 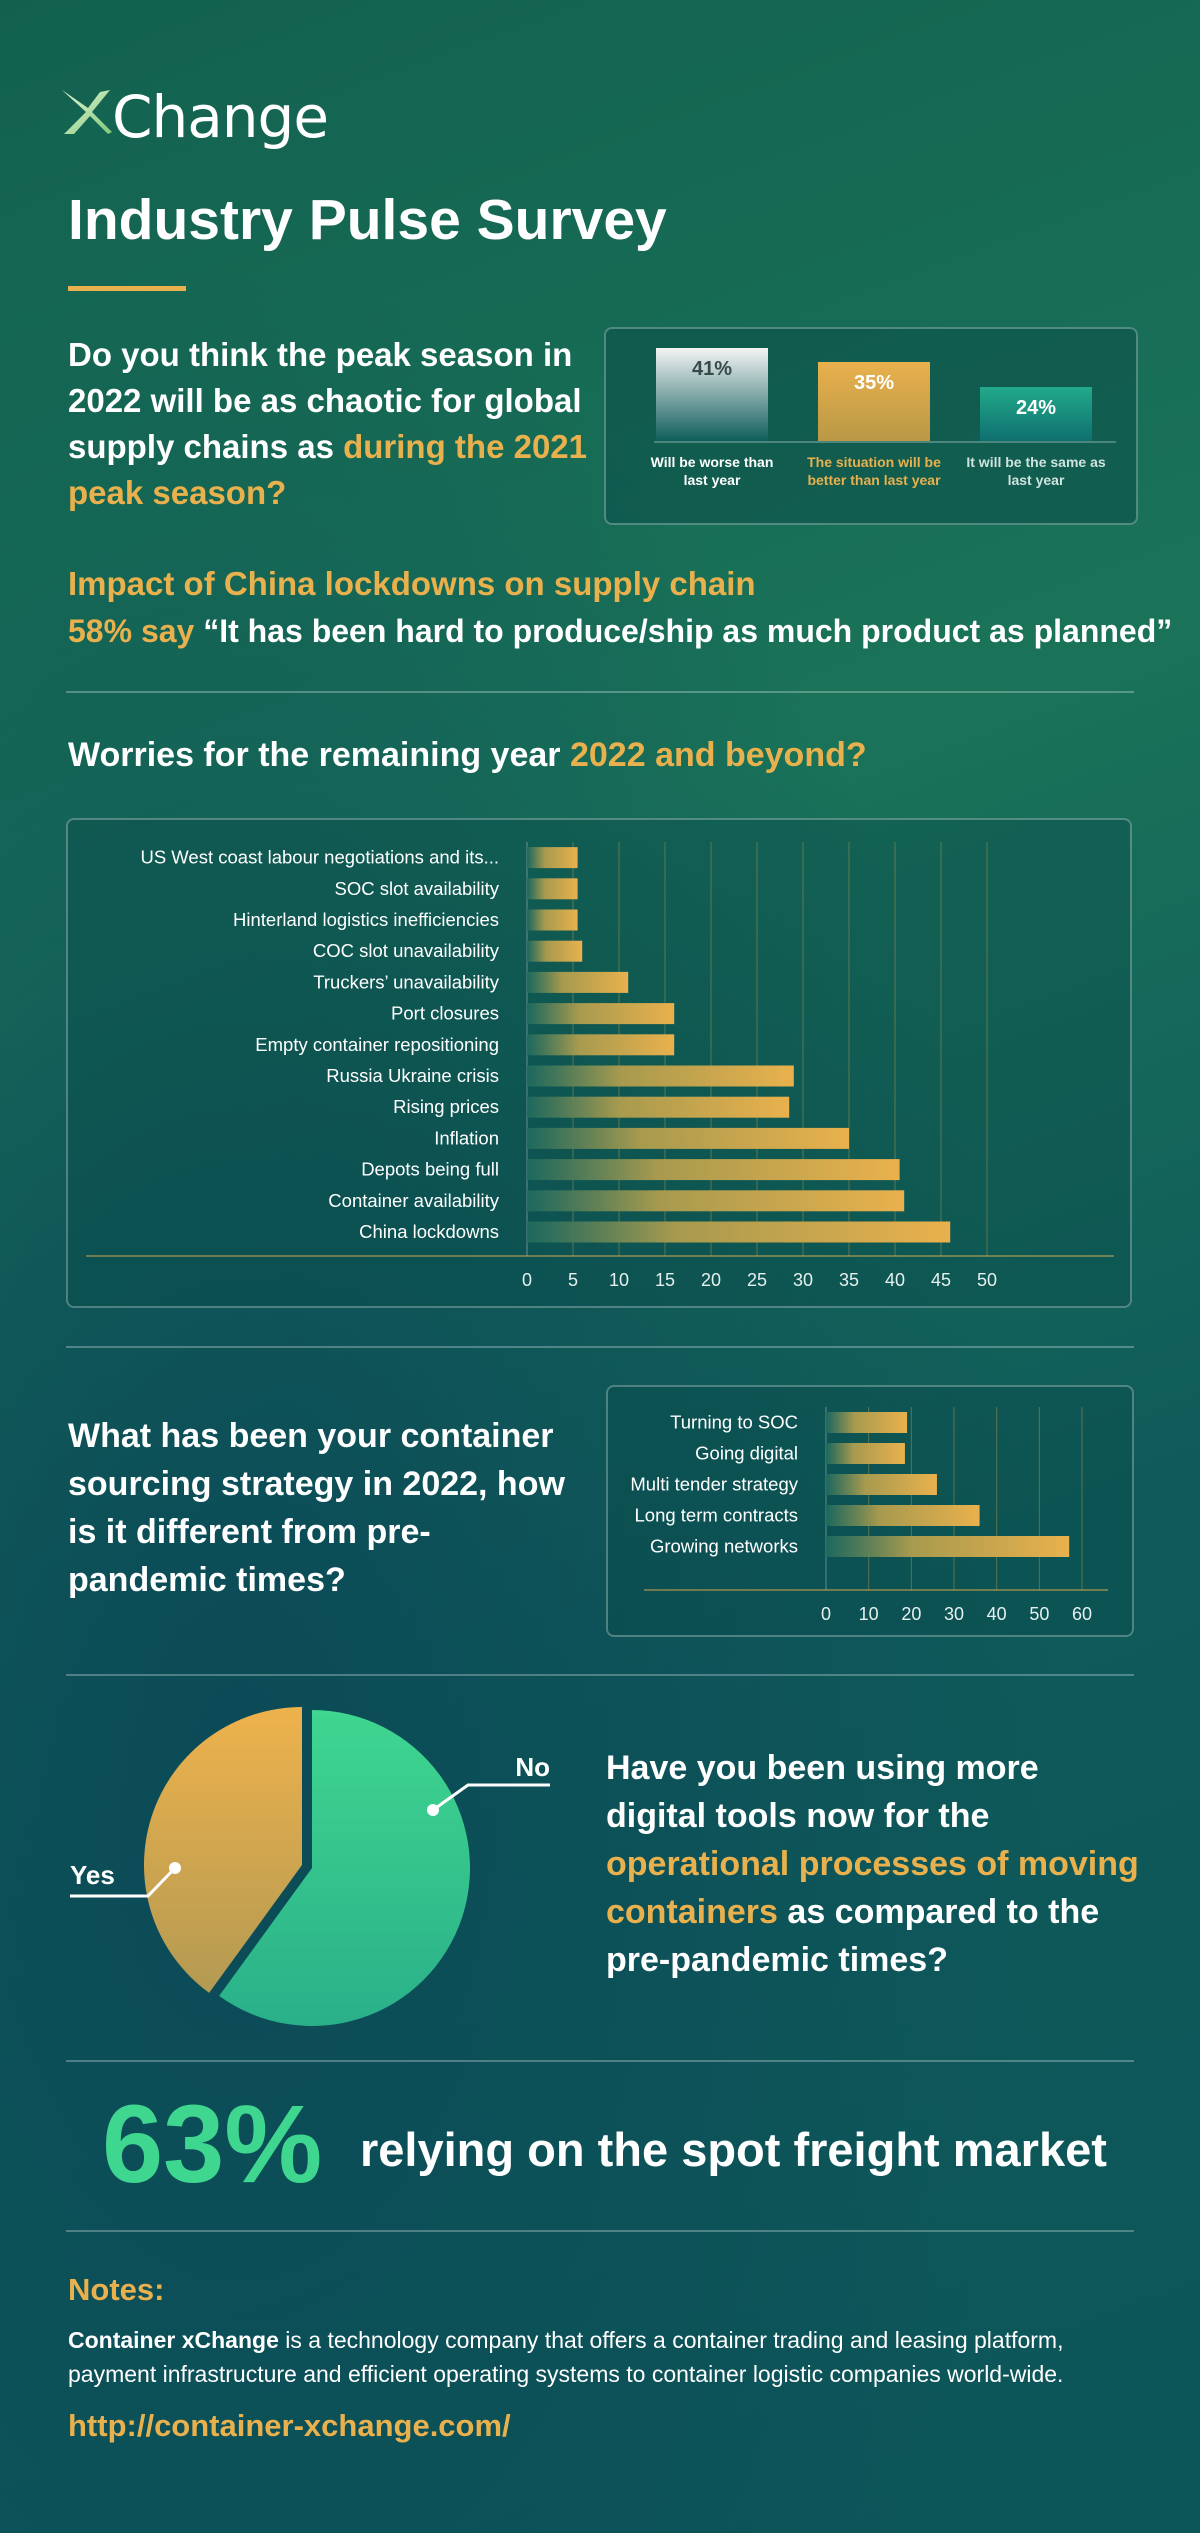 What do you see at coordinates (366, 919) in the screenshot?
I see `category-label: Hinterland logistics inefficiencies` at bounding box center [366, 919].